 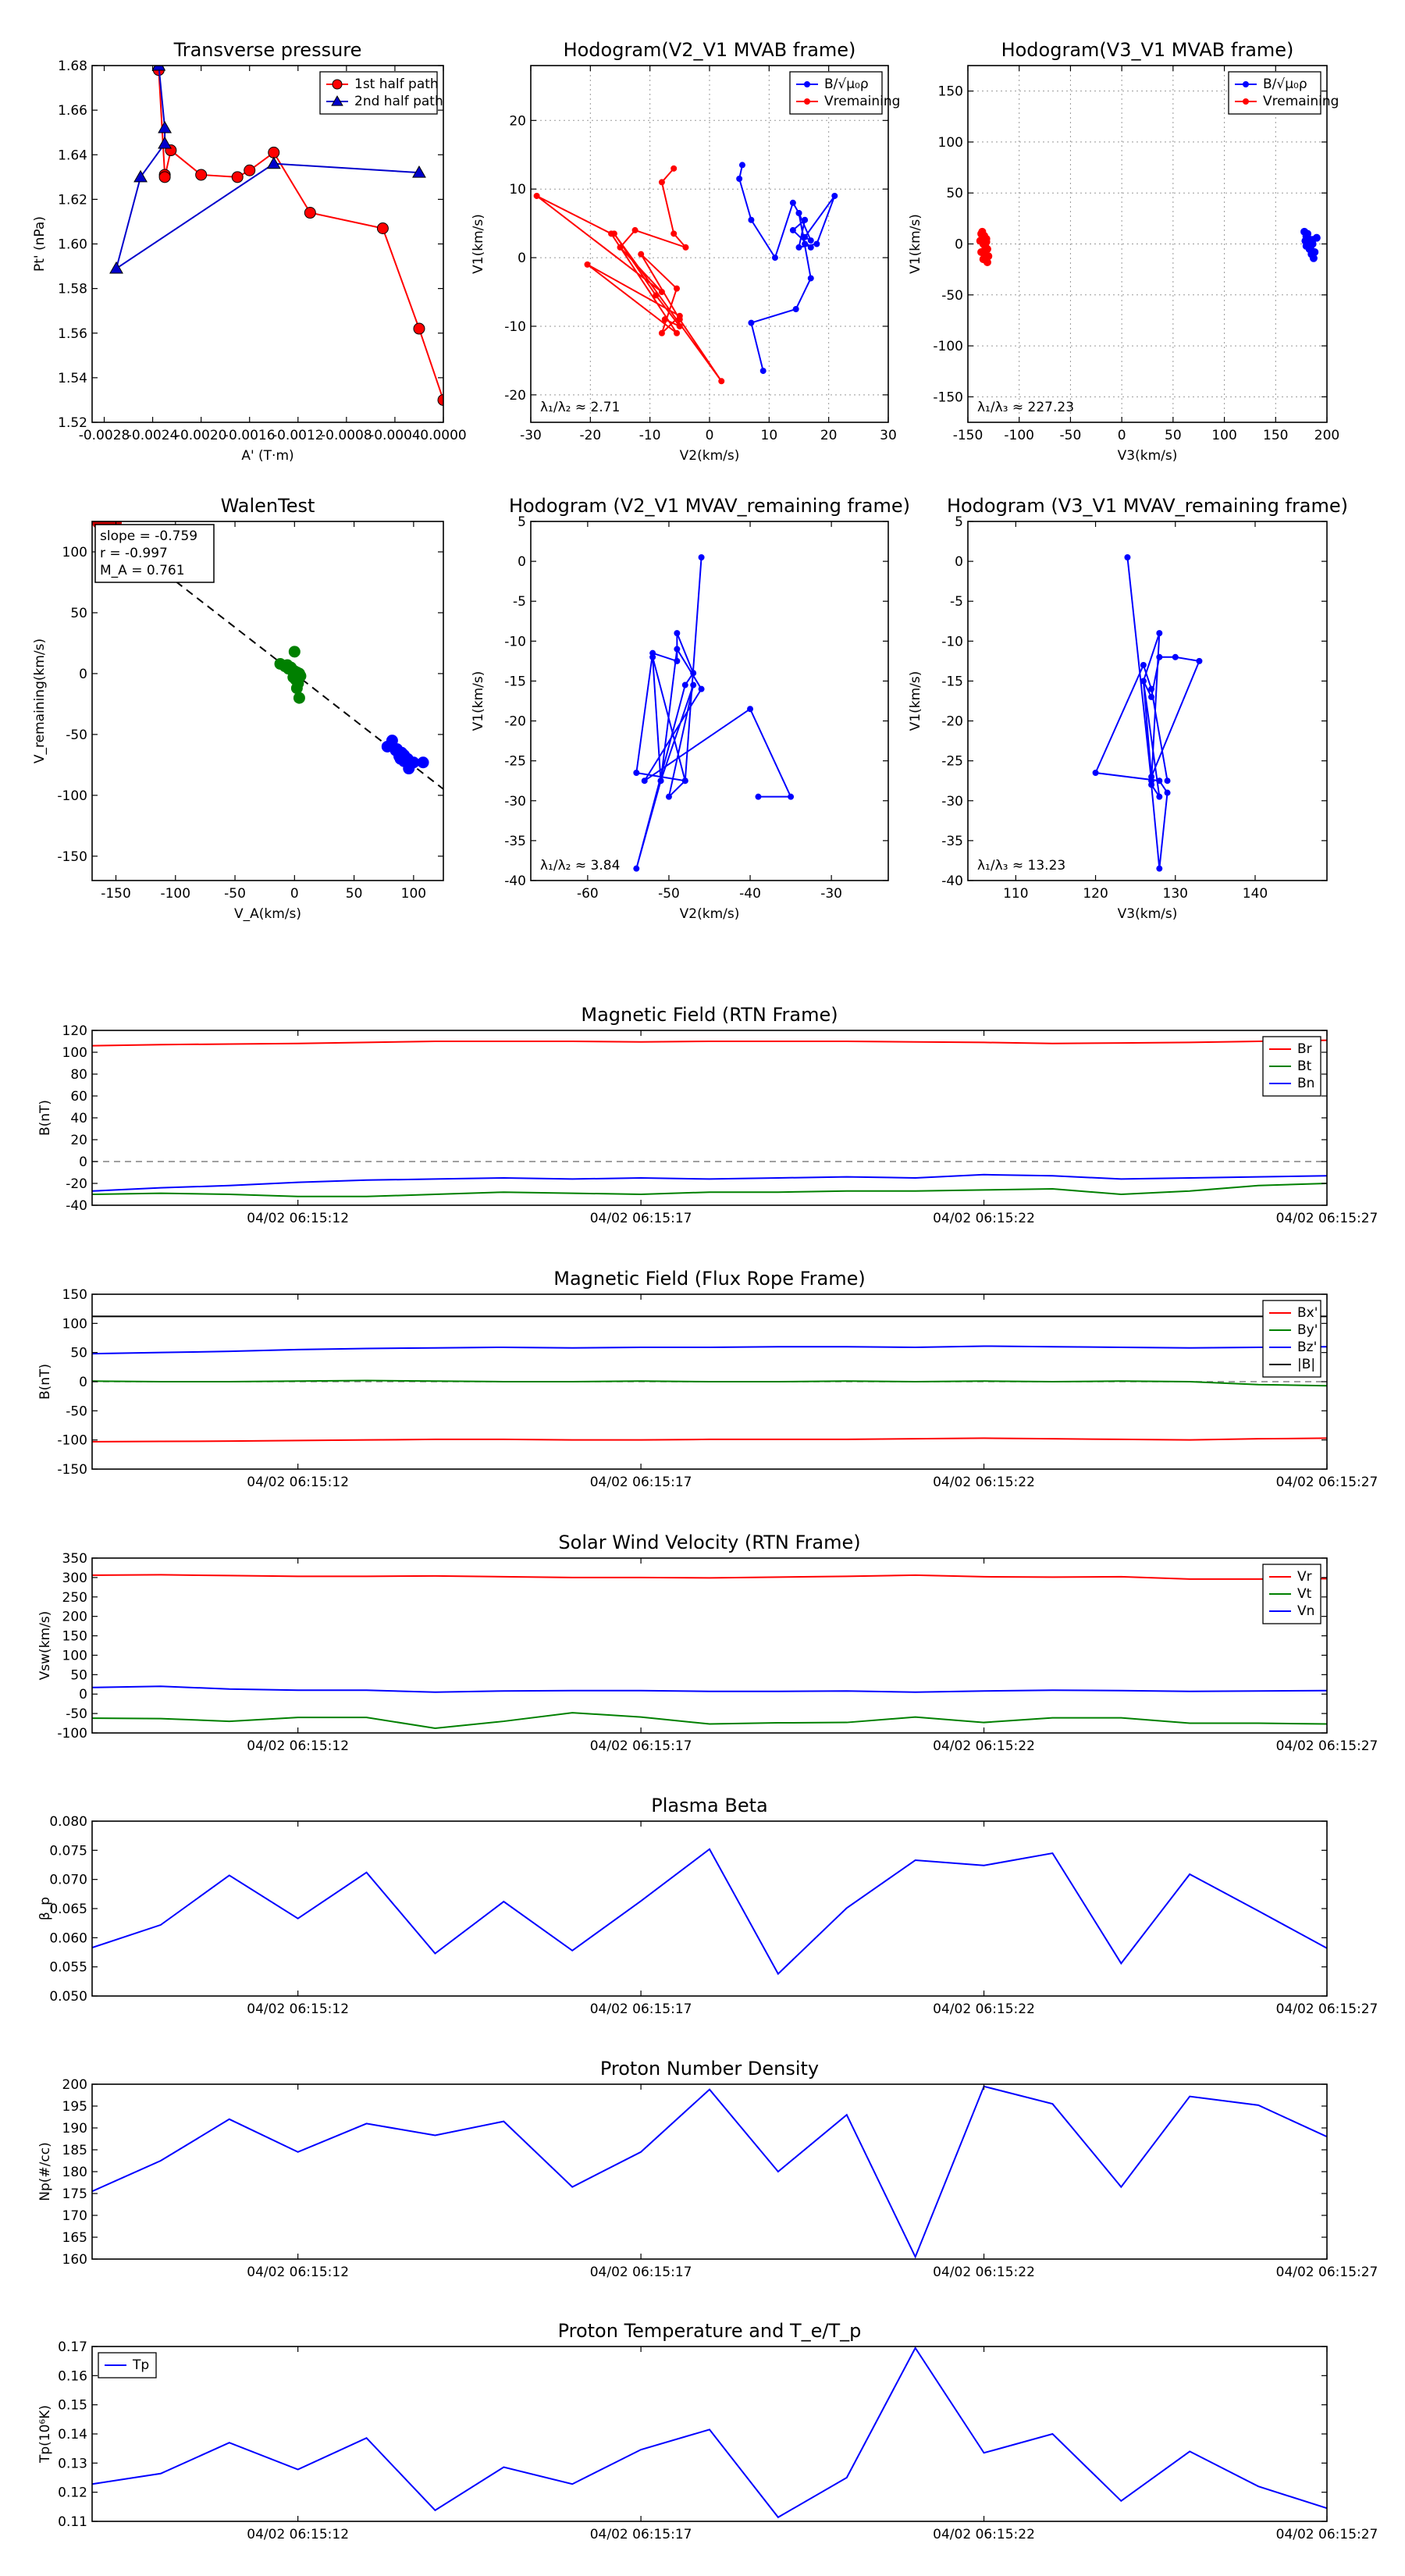 I want to click on y-tick-label: 80, so click(x=78, y=1075).